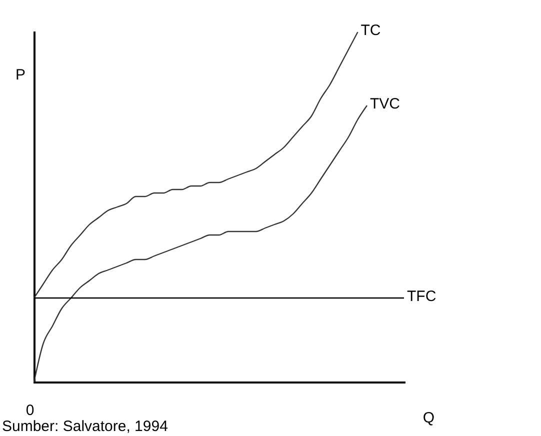 This screenshot has width=541, height=436. Describe the element at coordinates (370, 30) in the screenshot. I see `series-label: TC` at that location.